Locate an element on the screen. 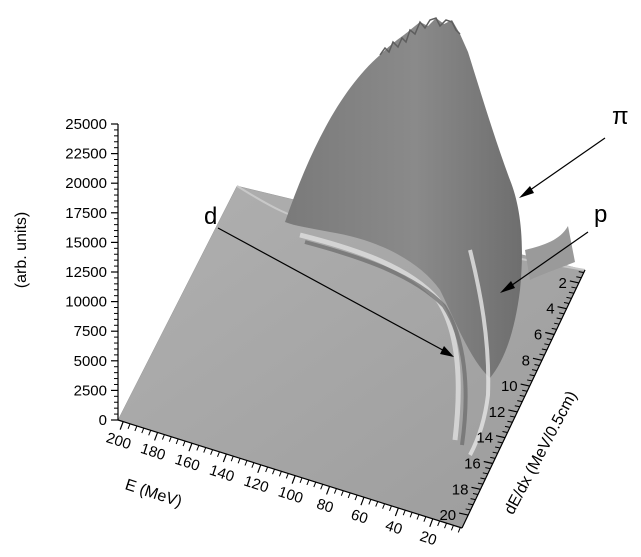 This screenshot has height=557, width=641. y-tick-label: 14 is located at coordinates (484, 438).